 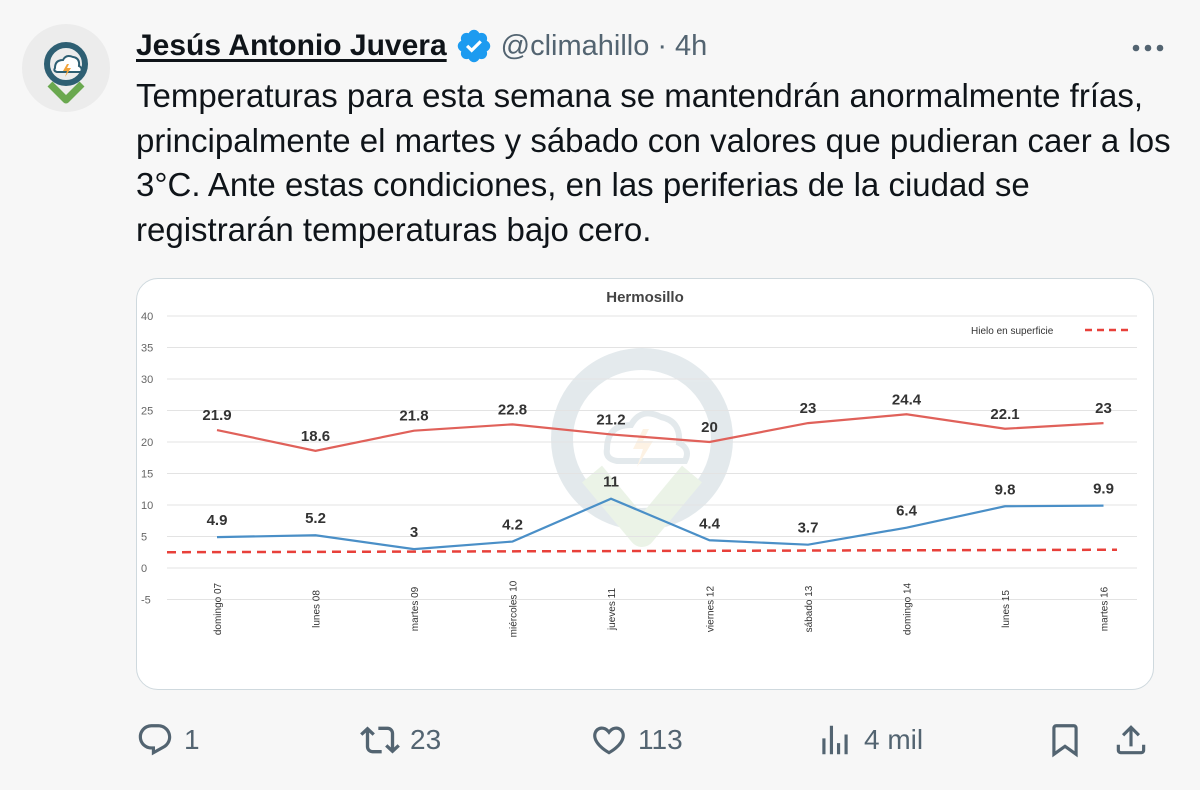 I want to click on series-line-hielo, so click(x=642, y=551).